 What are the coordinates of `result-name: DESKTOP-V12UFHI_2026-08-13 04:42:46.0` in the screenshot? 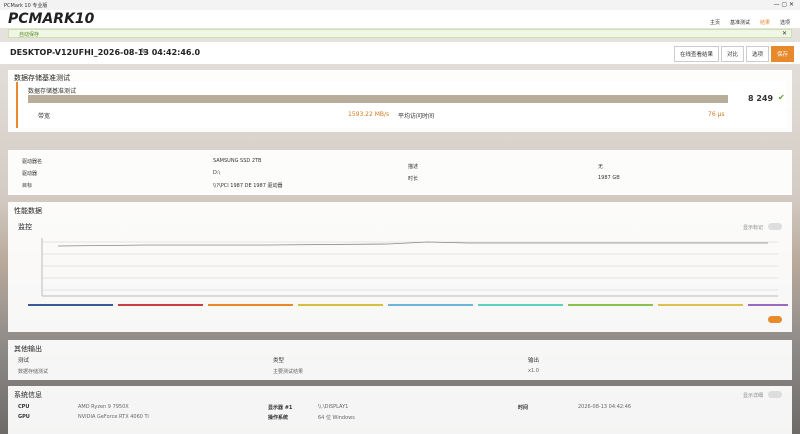 It's located at (105, 52).